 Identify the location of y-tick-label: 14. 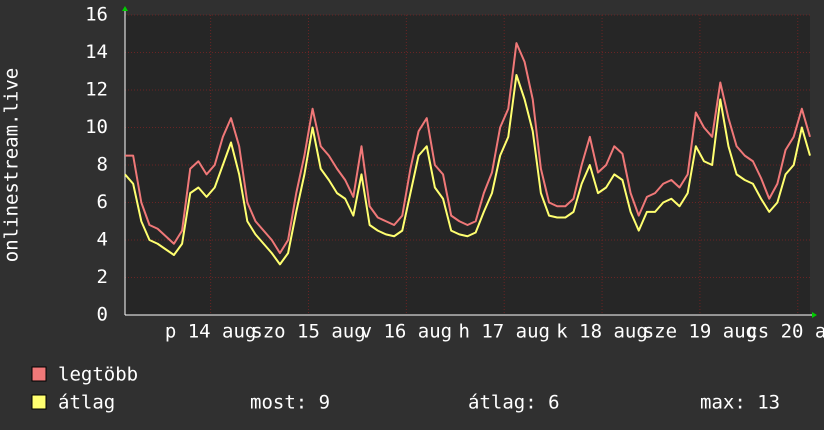
(96, 52).